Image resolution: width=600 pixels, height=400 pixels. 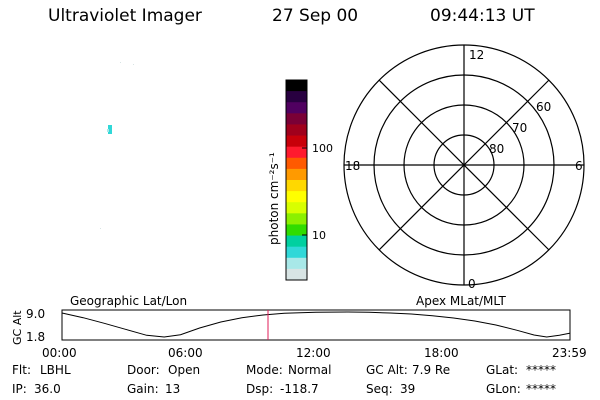 I want to click on glon-value: *****, so click(x=541, y=389).